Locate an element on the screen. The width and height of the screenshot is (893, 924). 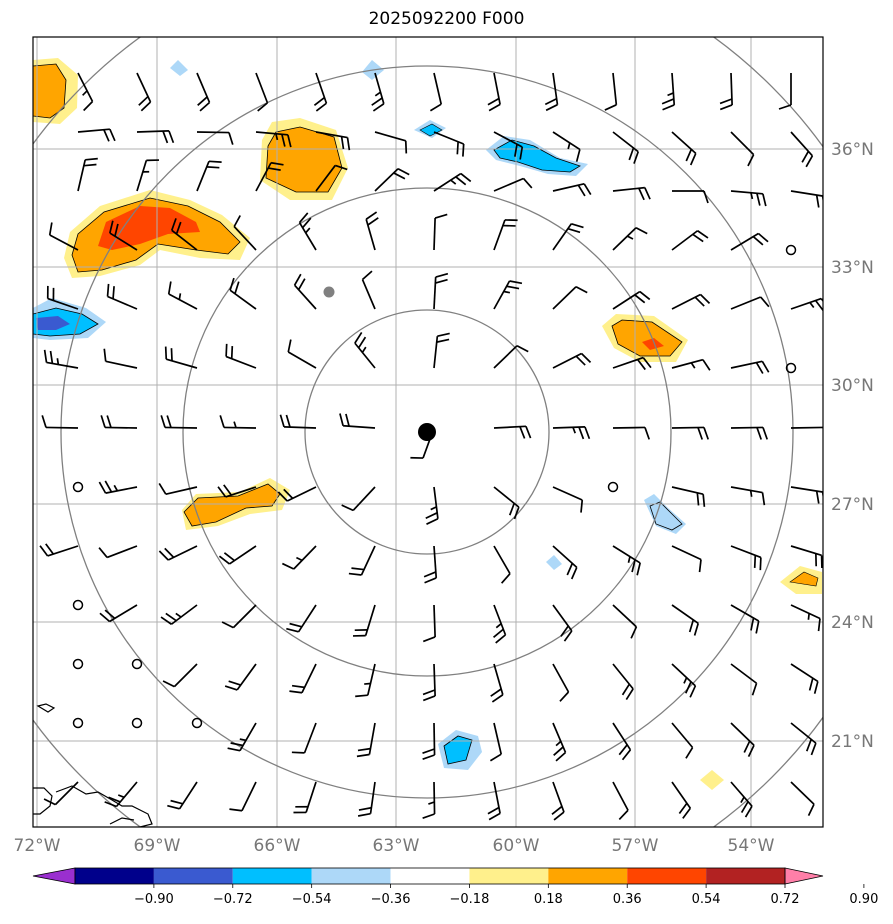
storm-center-marker is located at coordinates (427, 432).